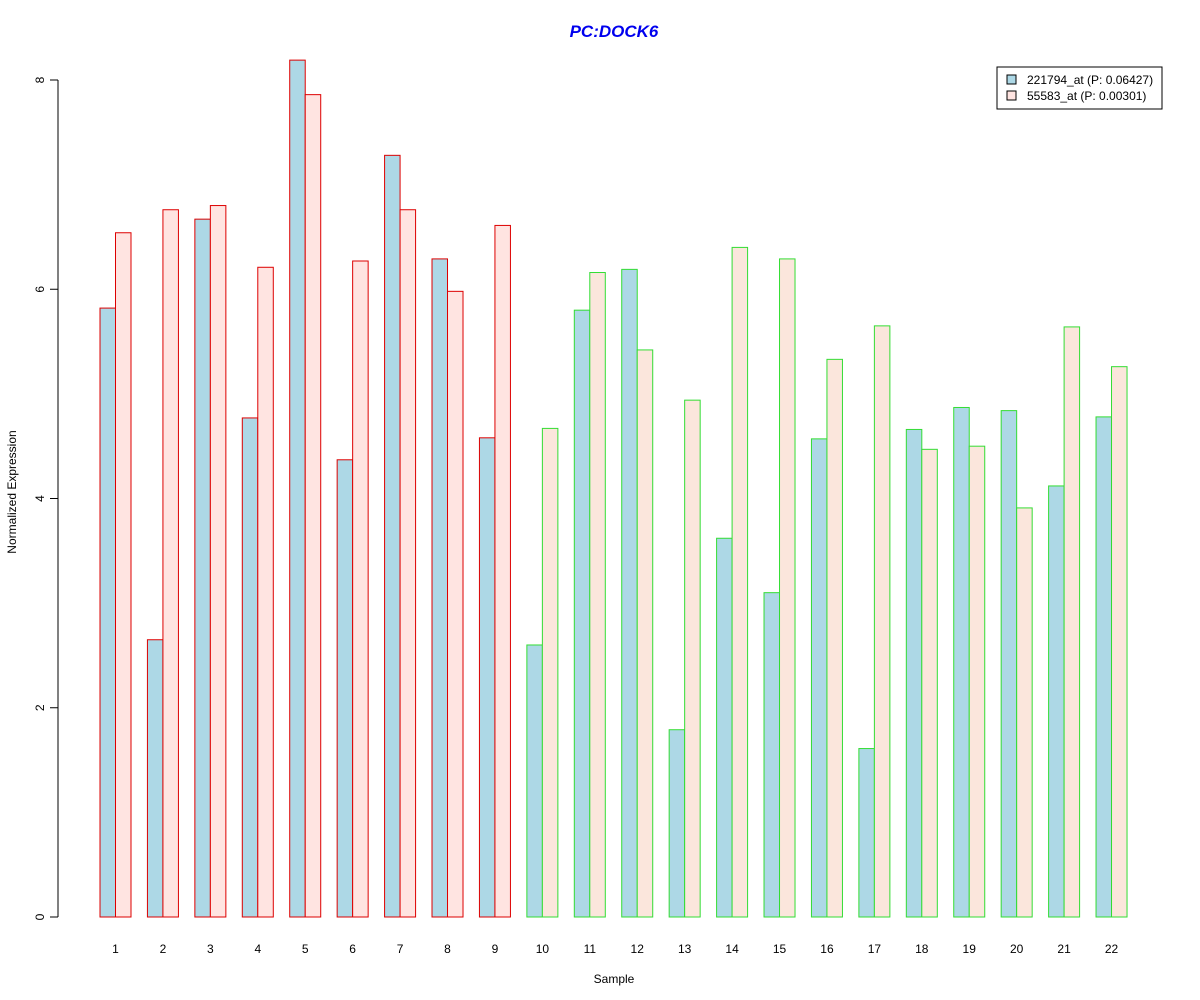 The height and width of the screenshot is (1000, 1200). I want to click on legend-box, so click(1079, 88).